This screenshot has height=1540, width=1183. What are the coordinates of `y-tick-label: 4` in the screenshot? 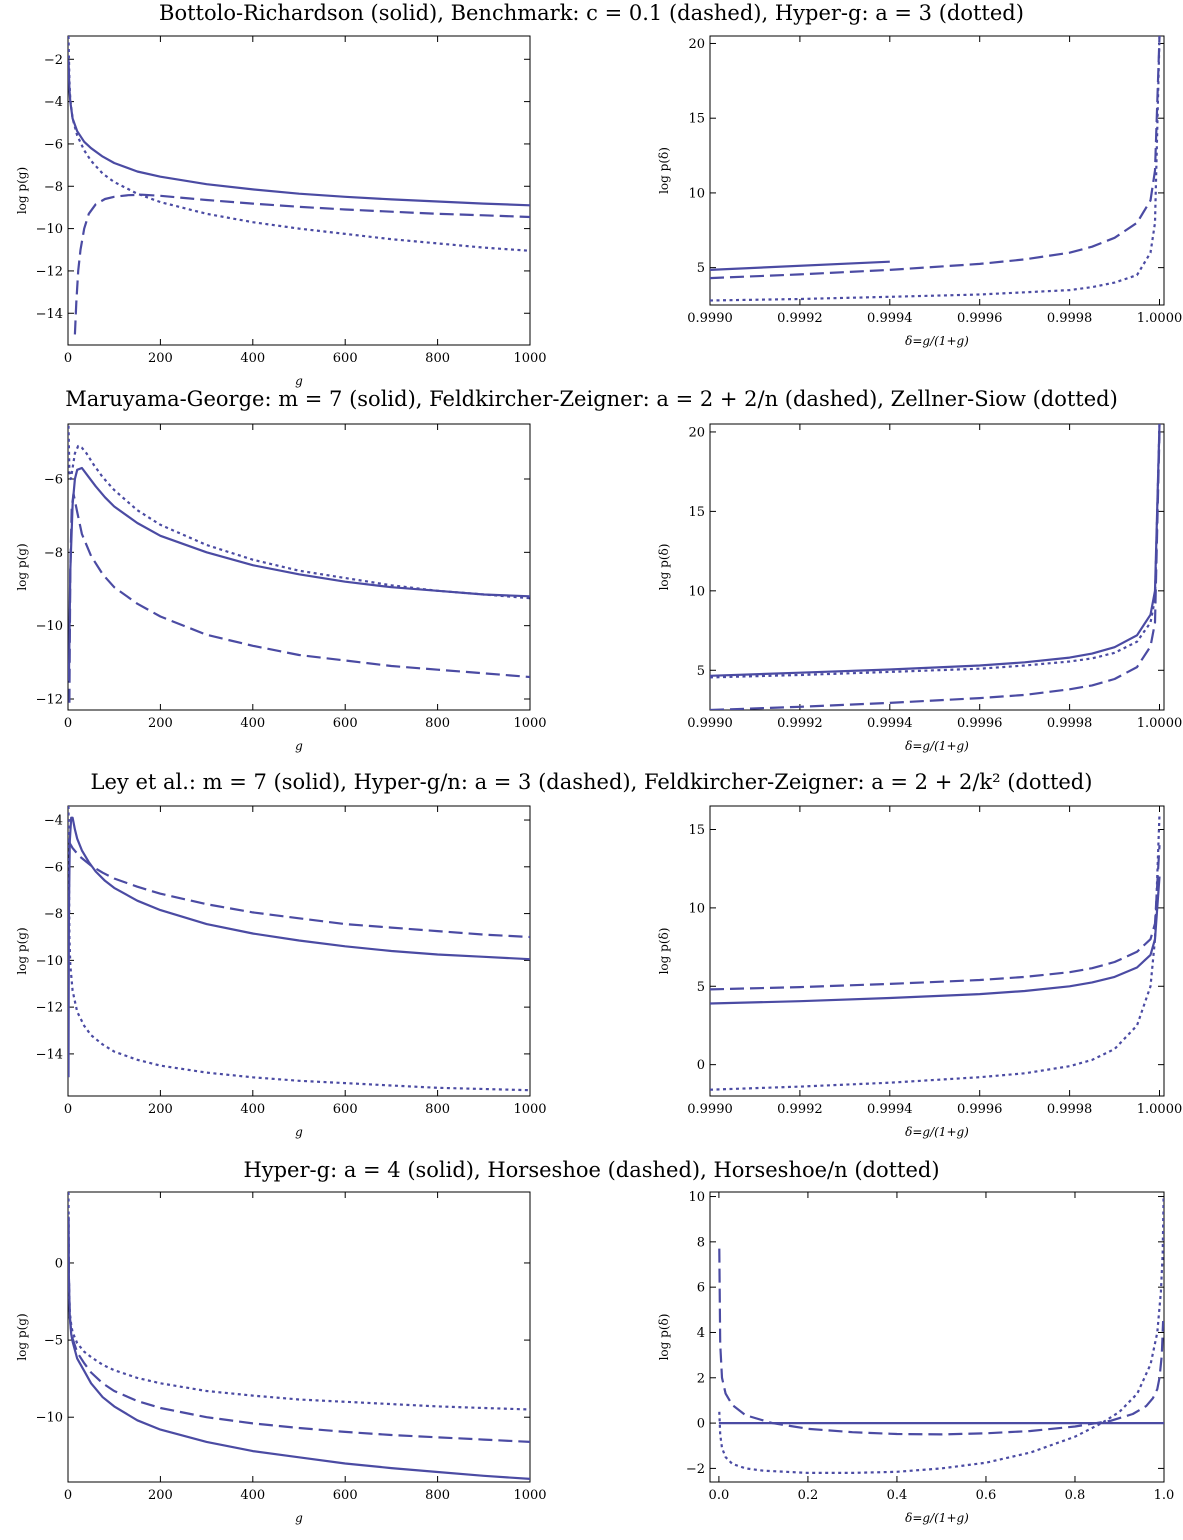 It's located at (701, 1333).